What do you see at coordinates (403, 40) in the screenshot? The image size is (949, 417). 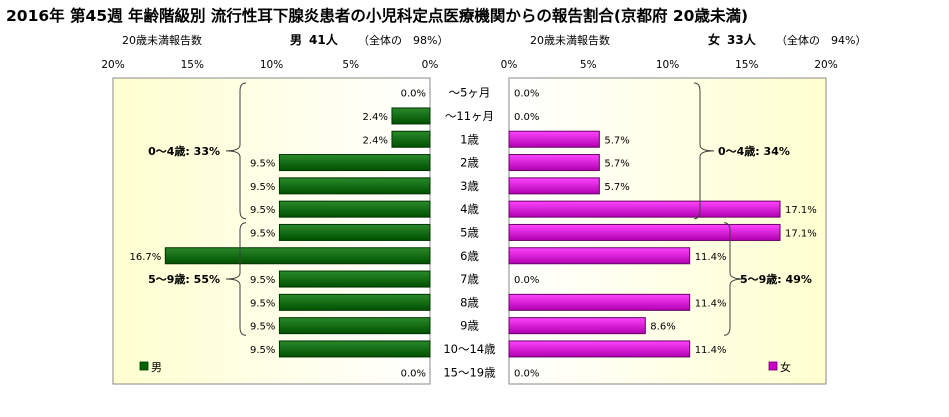 I see `male-header-share: （全体の 98%）` at bounding box center [403, 40].